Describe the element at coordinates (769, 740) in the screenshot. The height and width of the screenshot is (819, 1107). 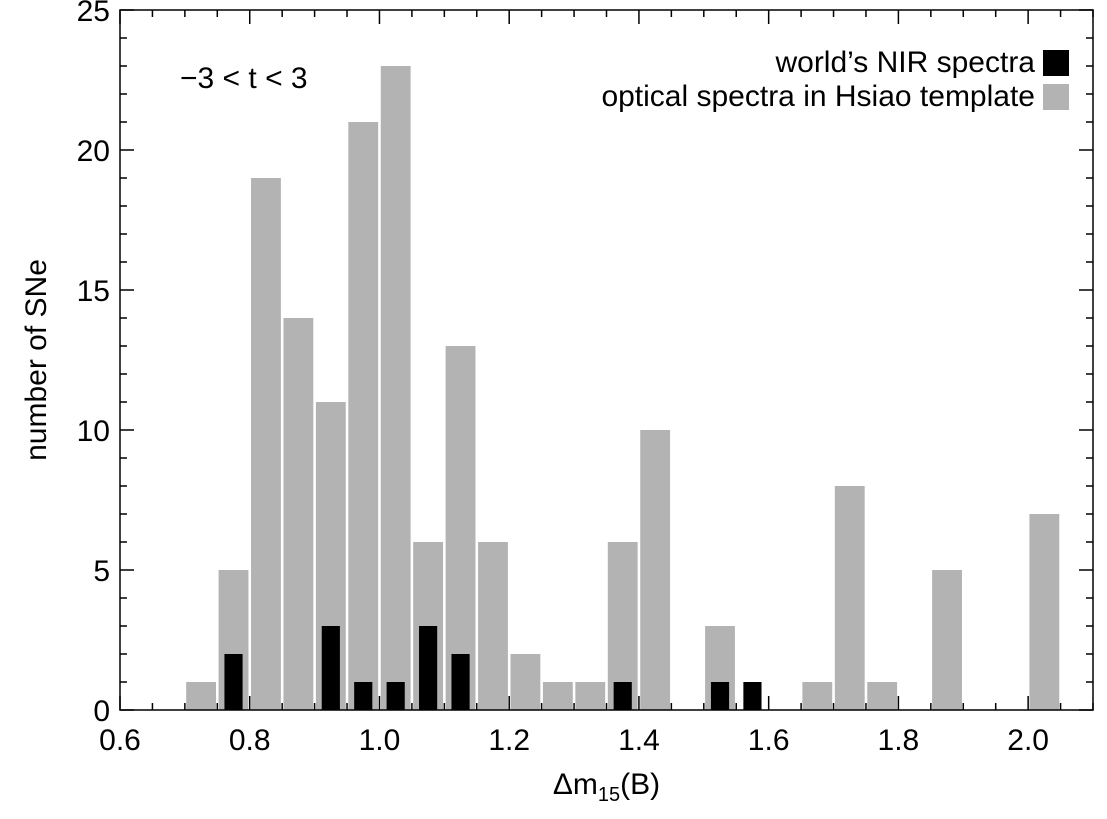
I see `x-tick-label: 1.6` at that location.